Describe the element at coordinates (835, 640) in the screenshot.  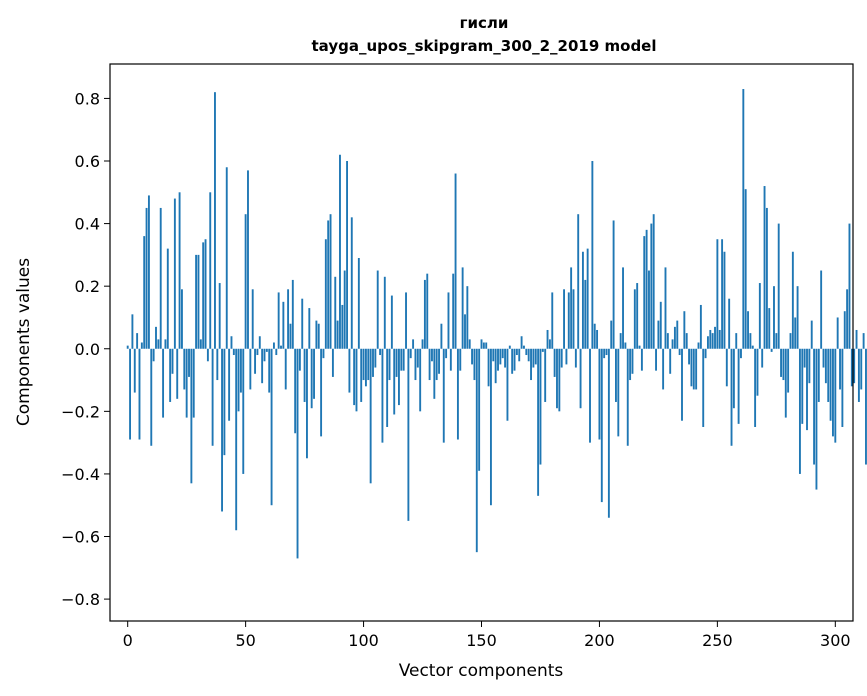
I see `x-tick-label: 300` at that location.